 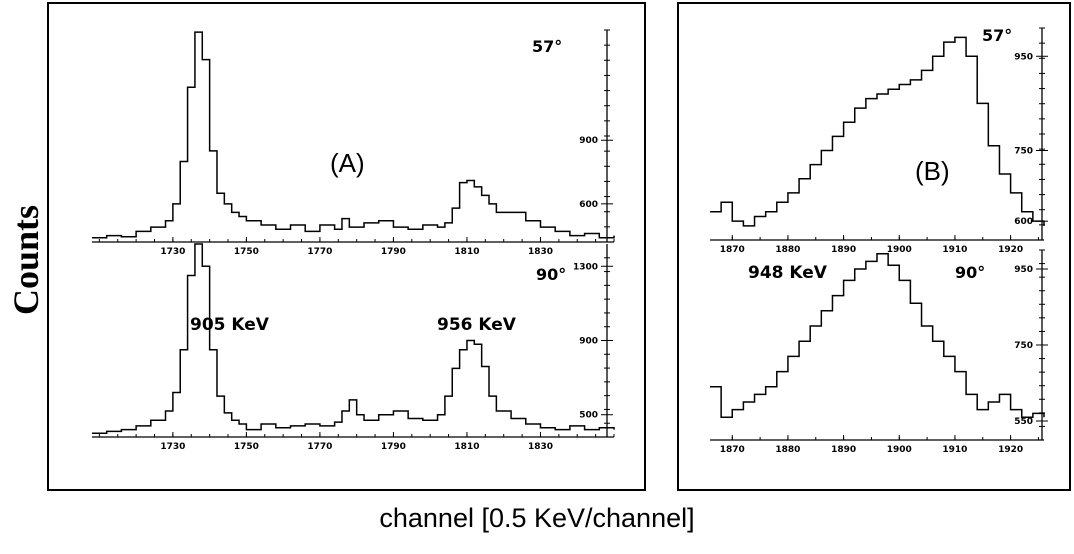 What do you see at coordinates (1010, 250) in the screenshot?
I see `panel-b-top-x-tick-label: 1920` at bounding box center [1010, 250].